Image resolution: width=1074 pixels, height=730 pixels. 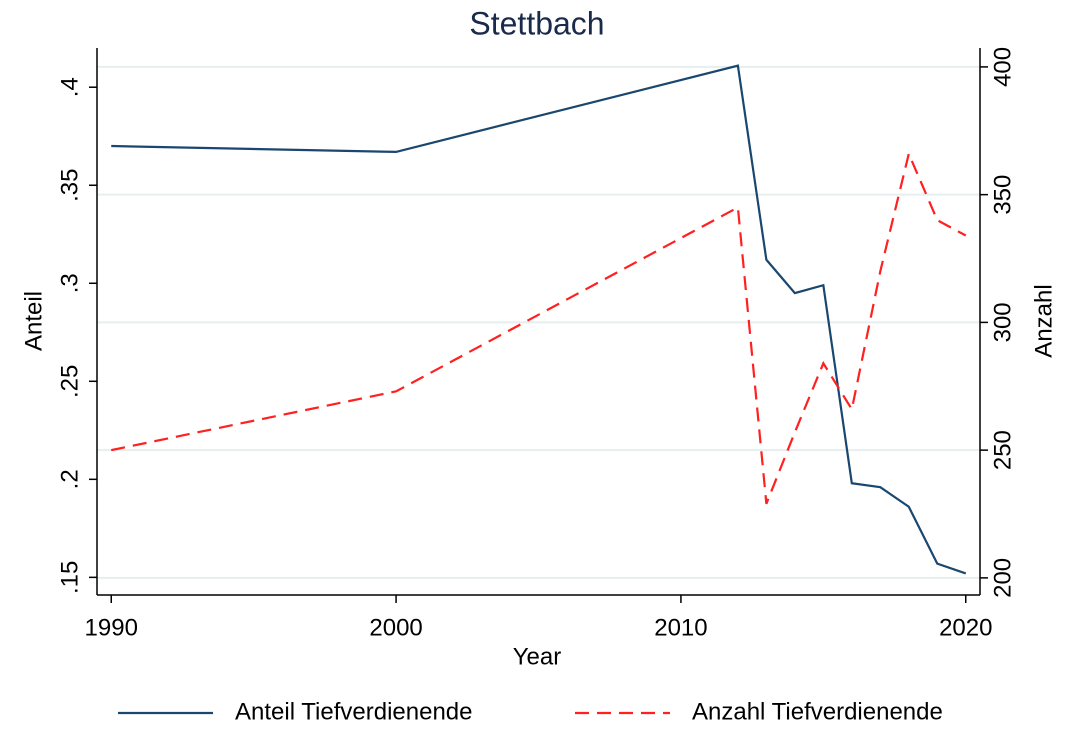 I want to click on x-tick-label: 2020, so click(x=965, y=627).